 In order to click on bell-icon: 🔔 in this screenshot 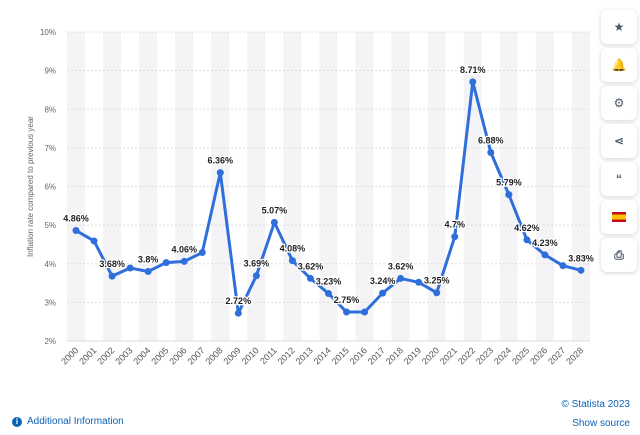, I will do `click(619, 65)`.